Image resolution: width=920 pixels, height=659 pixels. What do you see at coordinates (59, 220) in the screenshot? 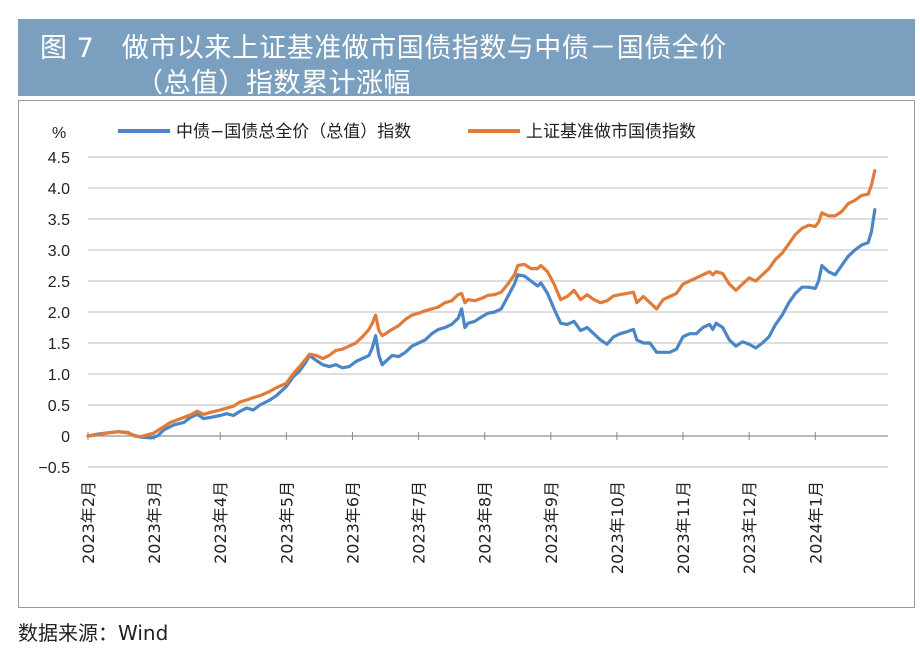
I see `y-tick-label: 3.5` at bounding box center [59, 220].